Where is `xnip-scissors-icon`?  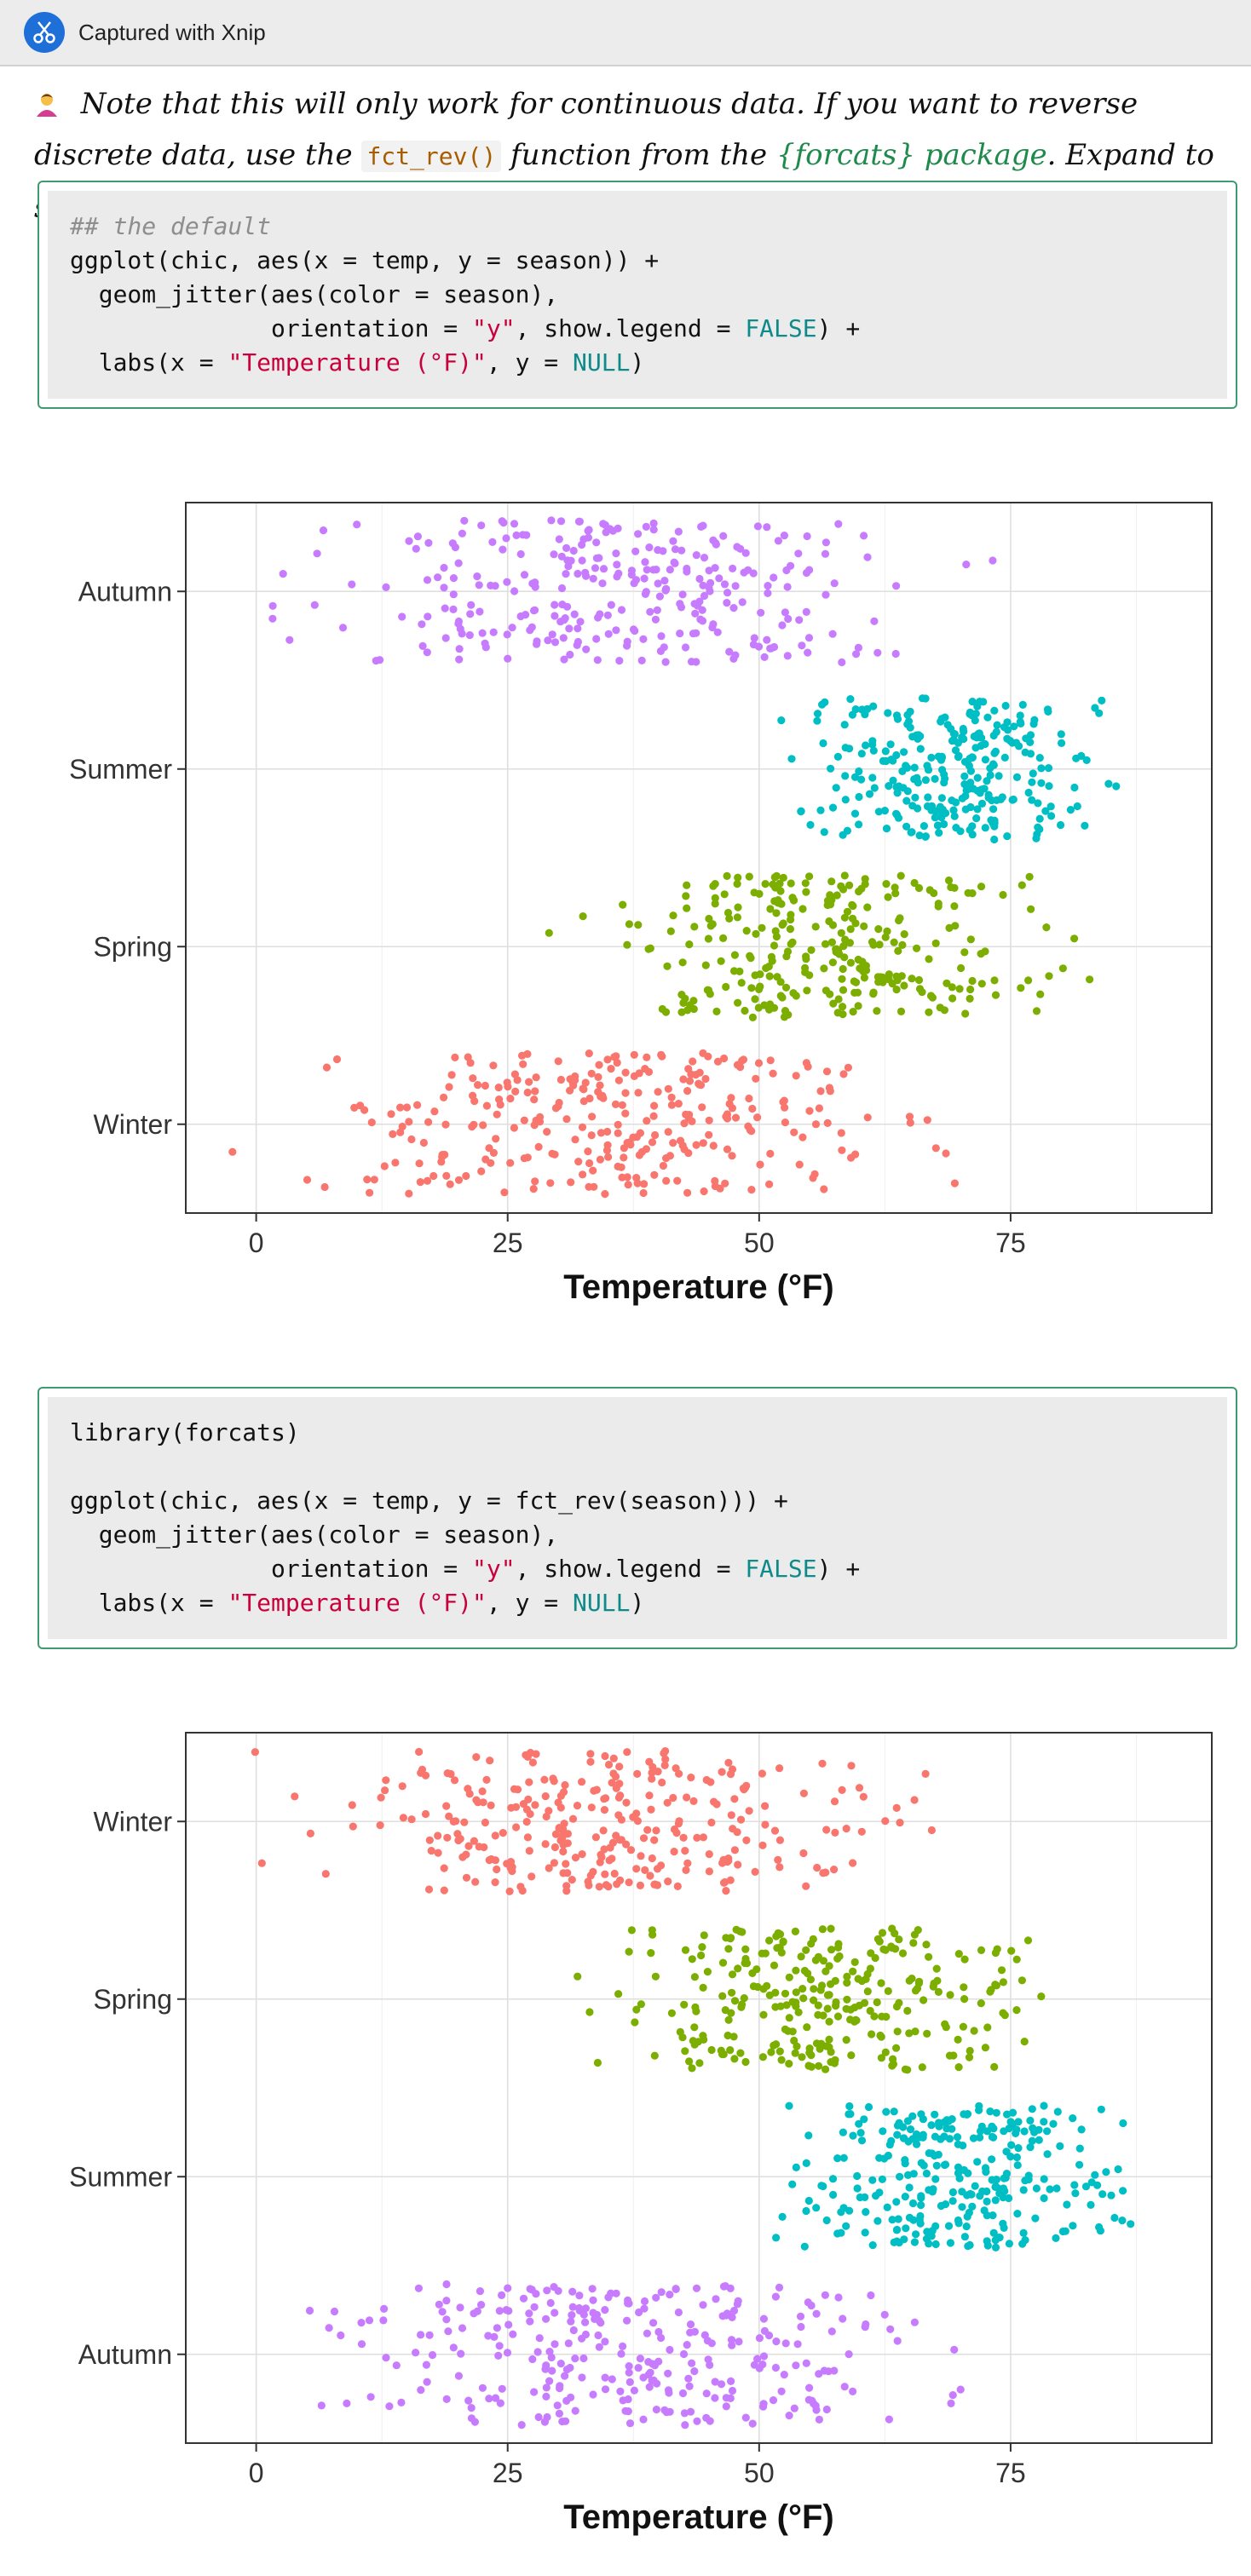
xnip-scissors-icon is located at coordinates (45, 33).